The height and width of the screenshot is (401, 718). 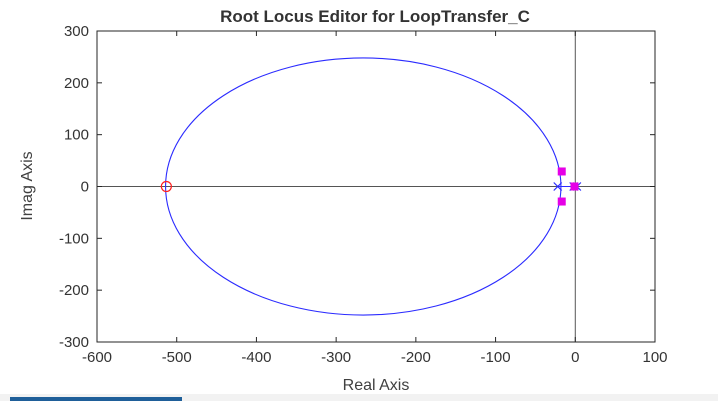 What do you see at coordinates (575, 357) in the screenshot?
I see `x-tick-label: 0` at bounding box center [575, 357].